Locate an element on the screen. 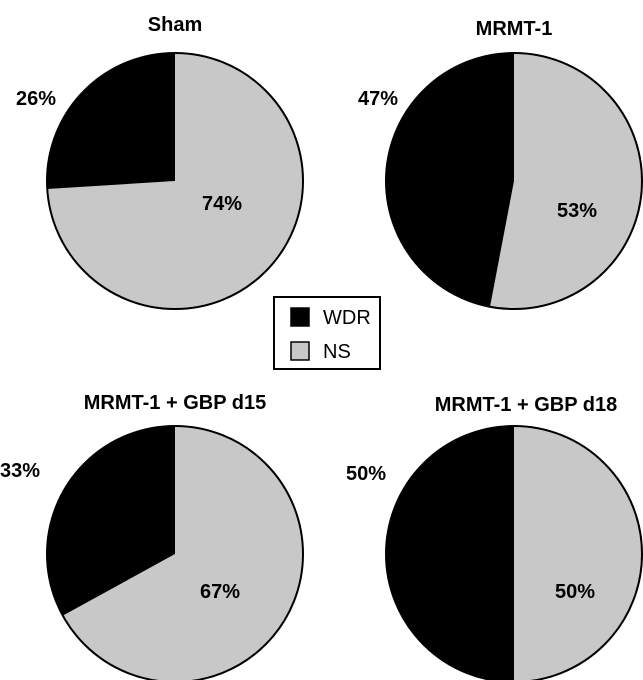 This screenshot has width=643, height=680. slice-label-ns: 67% is located at coordinates (220, 592).